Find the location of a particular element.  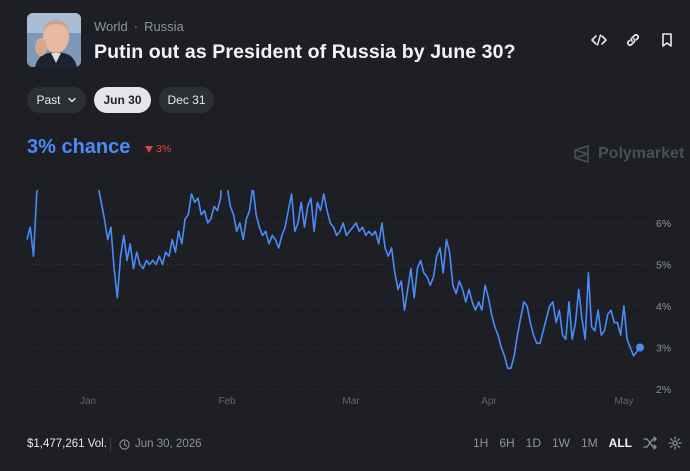

portrait-image is located at coordinates (54, 40).